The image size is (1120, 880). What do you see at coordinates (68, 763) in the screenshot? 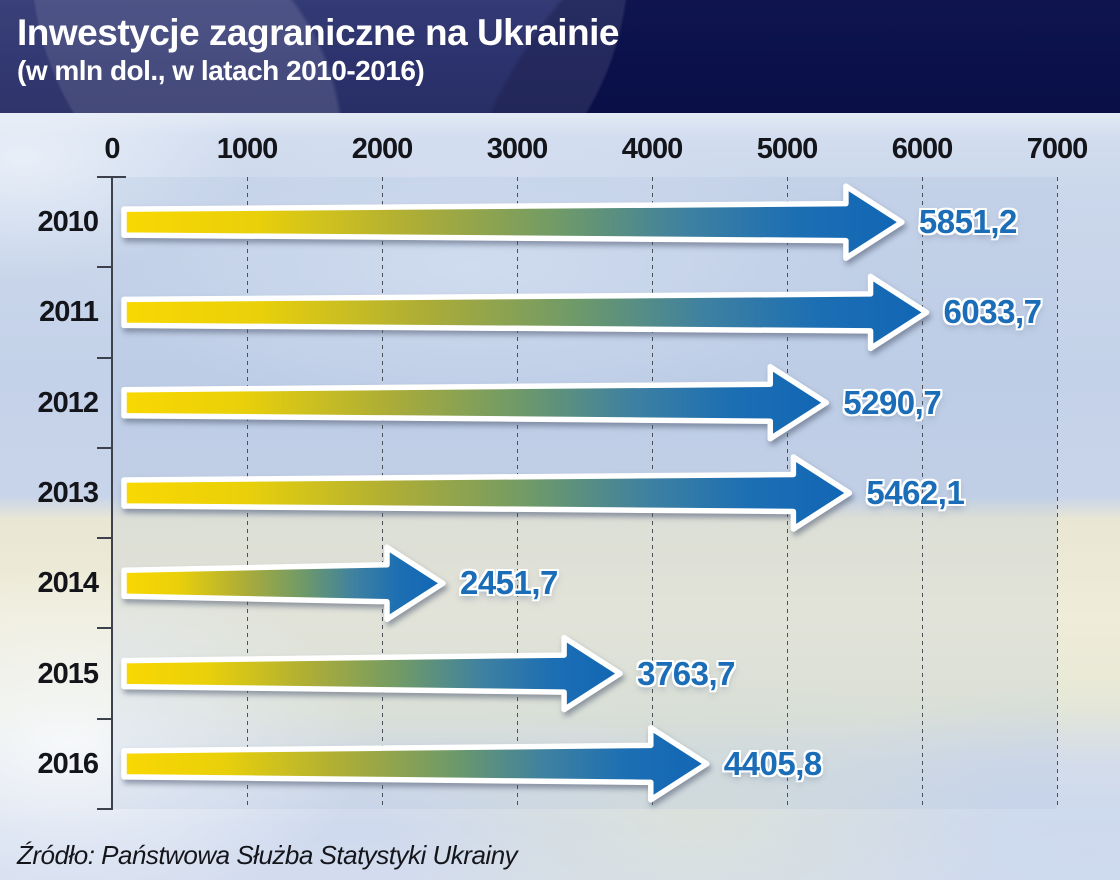
I see `year-label-2016: 2016` at bounding box center [68, 763].